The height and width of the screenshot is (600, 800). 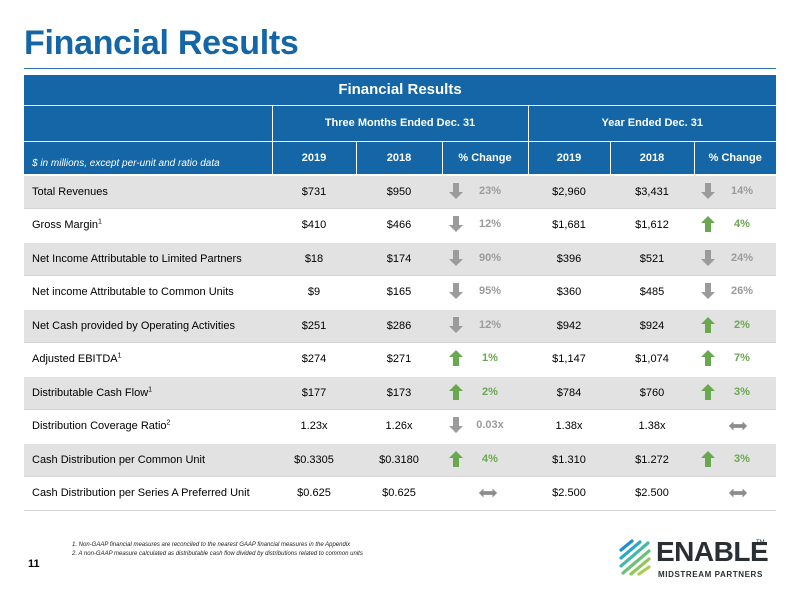 I want to click on change-cell: 3%, so click(x=735, y=459).